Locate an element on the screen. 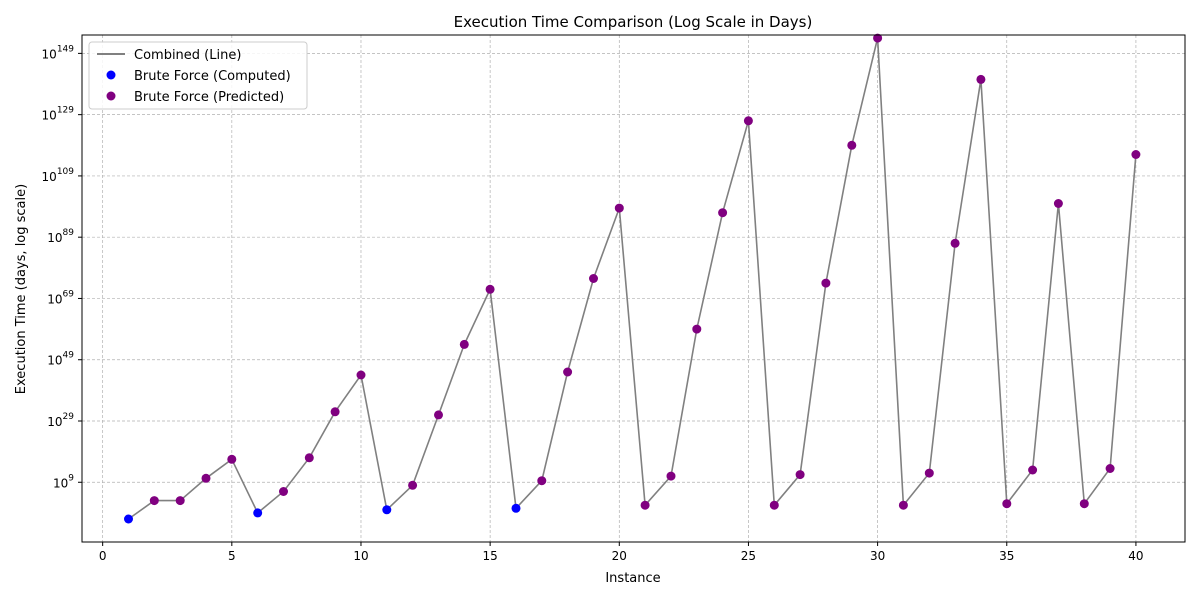 This screenshot has height=600, width=1200. y-tick-label: 109 is located at coordinates (63, 481).